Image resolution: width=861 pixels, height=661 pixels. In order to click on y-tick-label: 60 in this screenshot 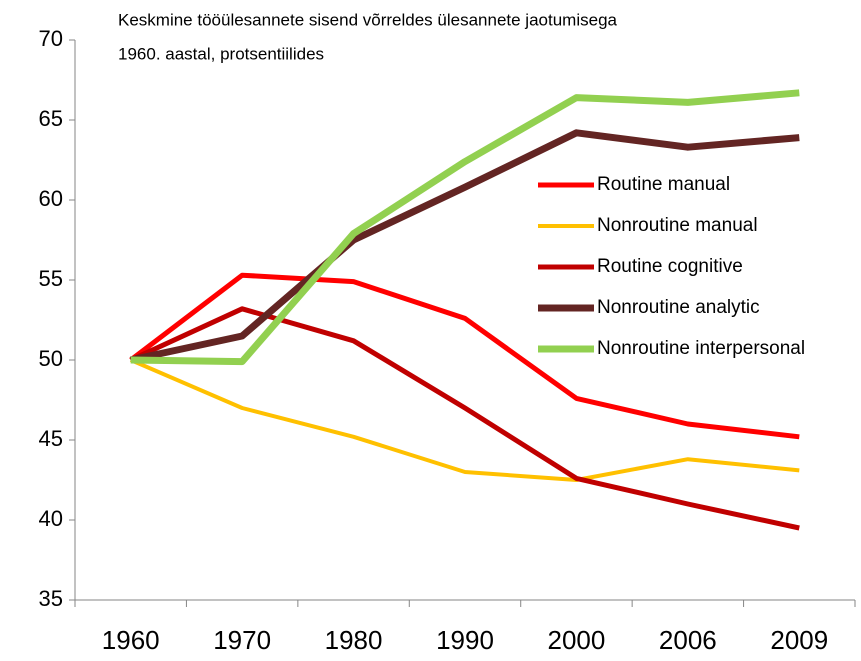, I will do `click(51, 198)`.